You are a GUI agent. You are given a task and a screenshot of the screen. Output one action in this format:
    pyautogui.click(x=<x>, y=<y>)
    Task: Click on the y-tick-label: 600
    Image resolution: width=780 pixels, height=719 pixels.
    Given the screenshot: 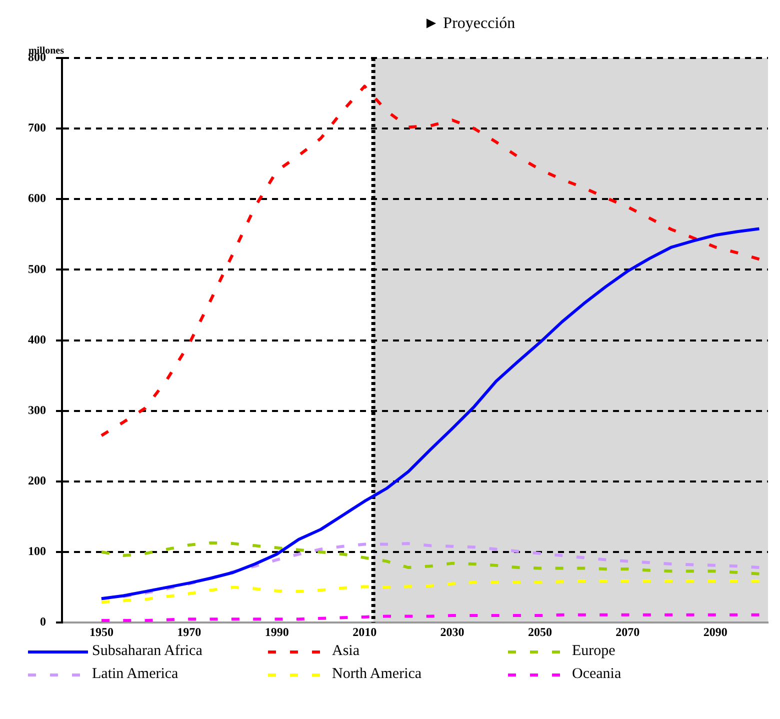 What is the action you would take?
    pyautogui.click(x=37, y=198)
    